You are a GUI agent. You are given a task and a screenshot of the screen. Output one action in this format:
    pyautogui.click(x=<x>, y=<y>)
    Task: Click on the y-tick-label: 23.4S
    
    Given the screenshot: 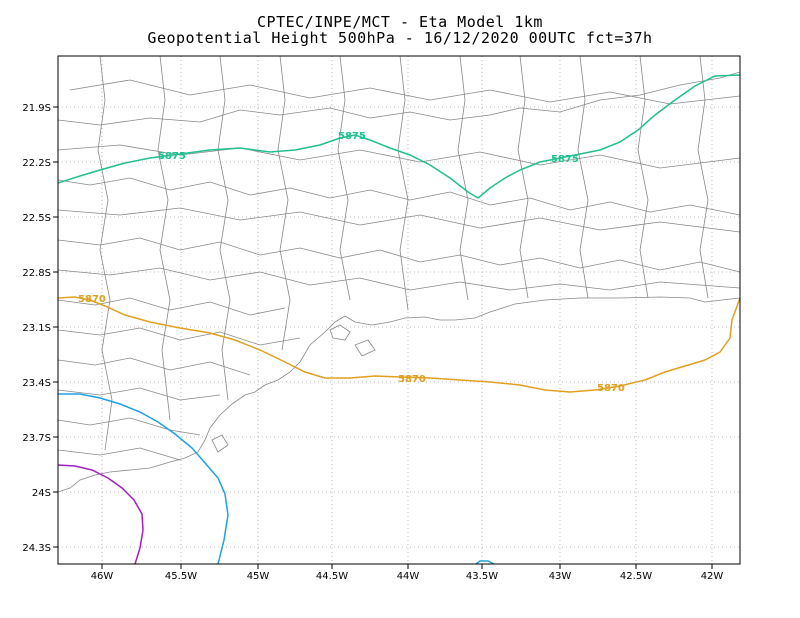 What is the action you would take?
    pyautogui.click(x=36, y=383)
    